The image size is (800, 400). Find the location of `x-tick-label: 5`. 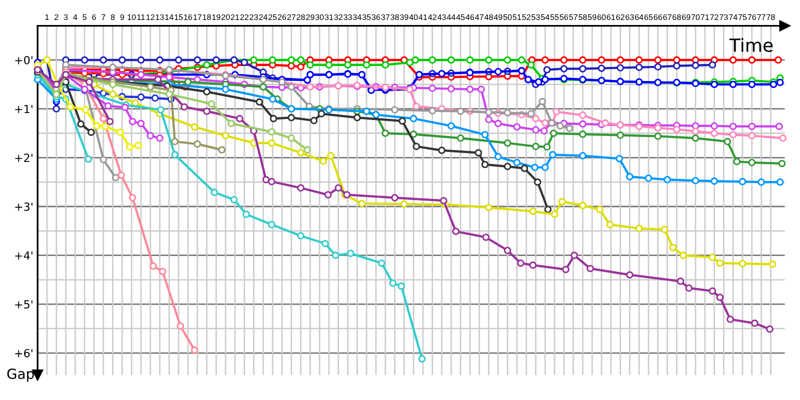

x-tick-label: 5 is located at coordinates (84, 17).